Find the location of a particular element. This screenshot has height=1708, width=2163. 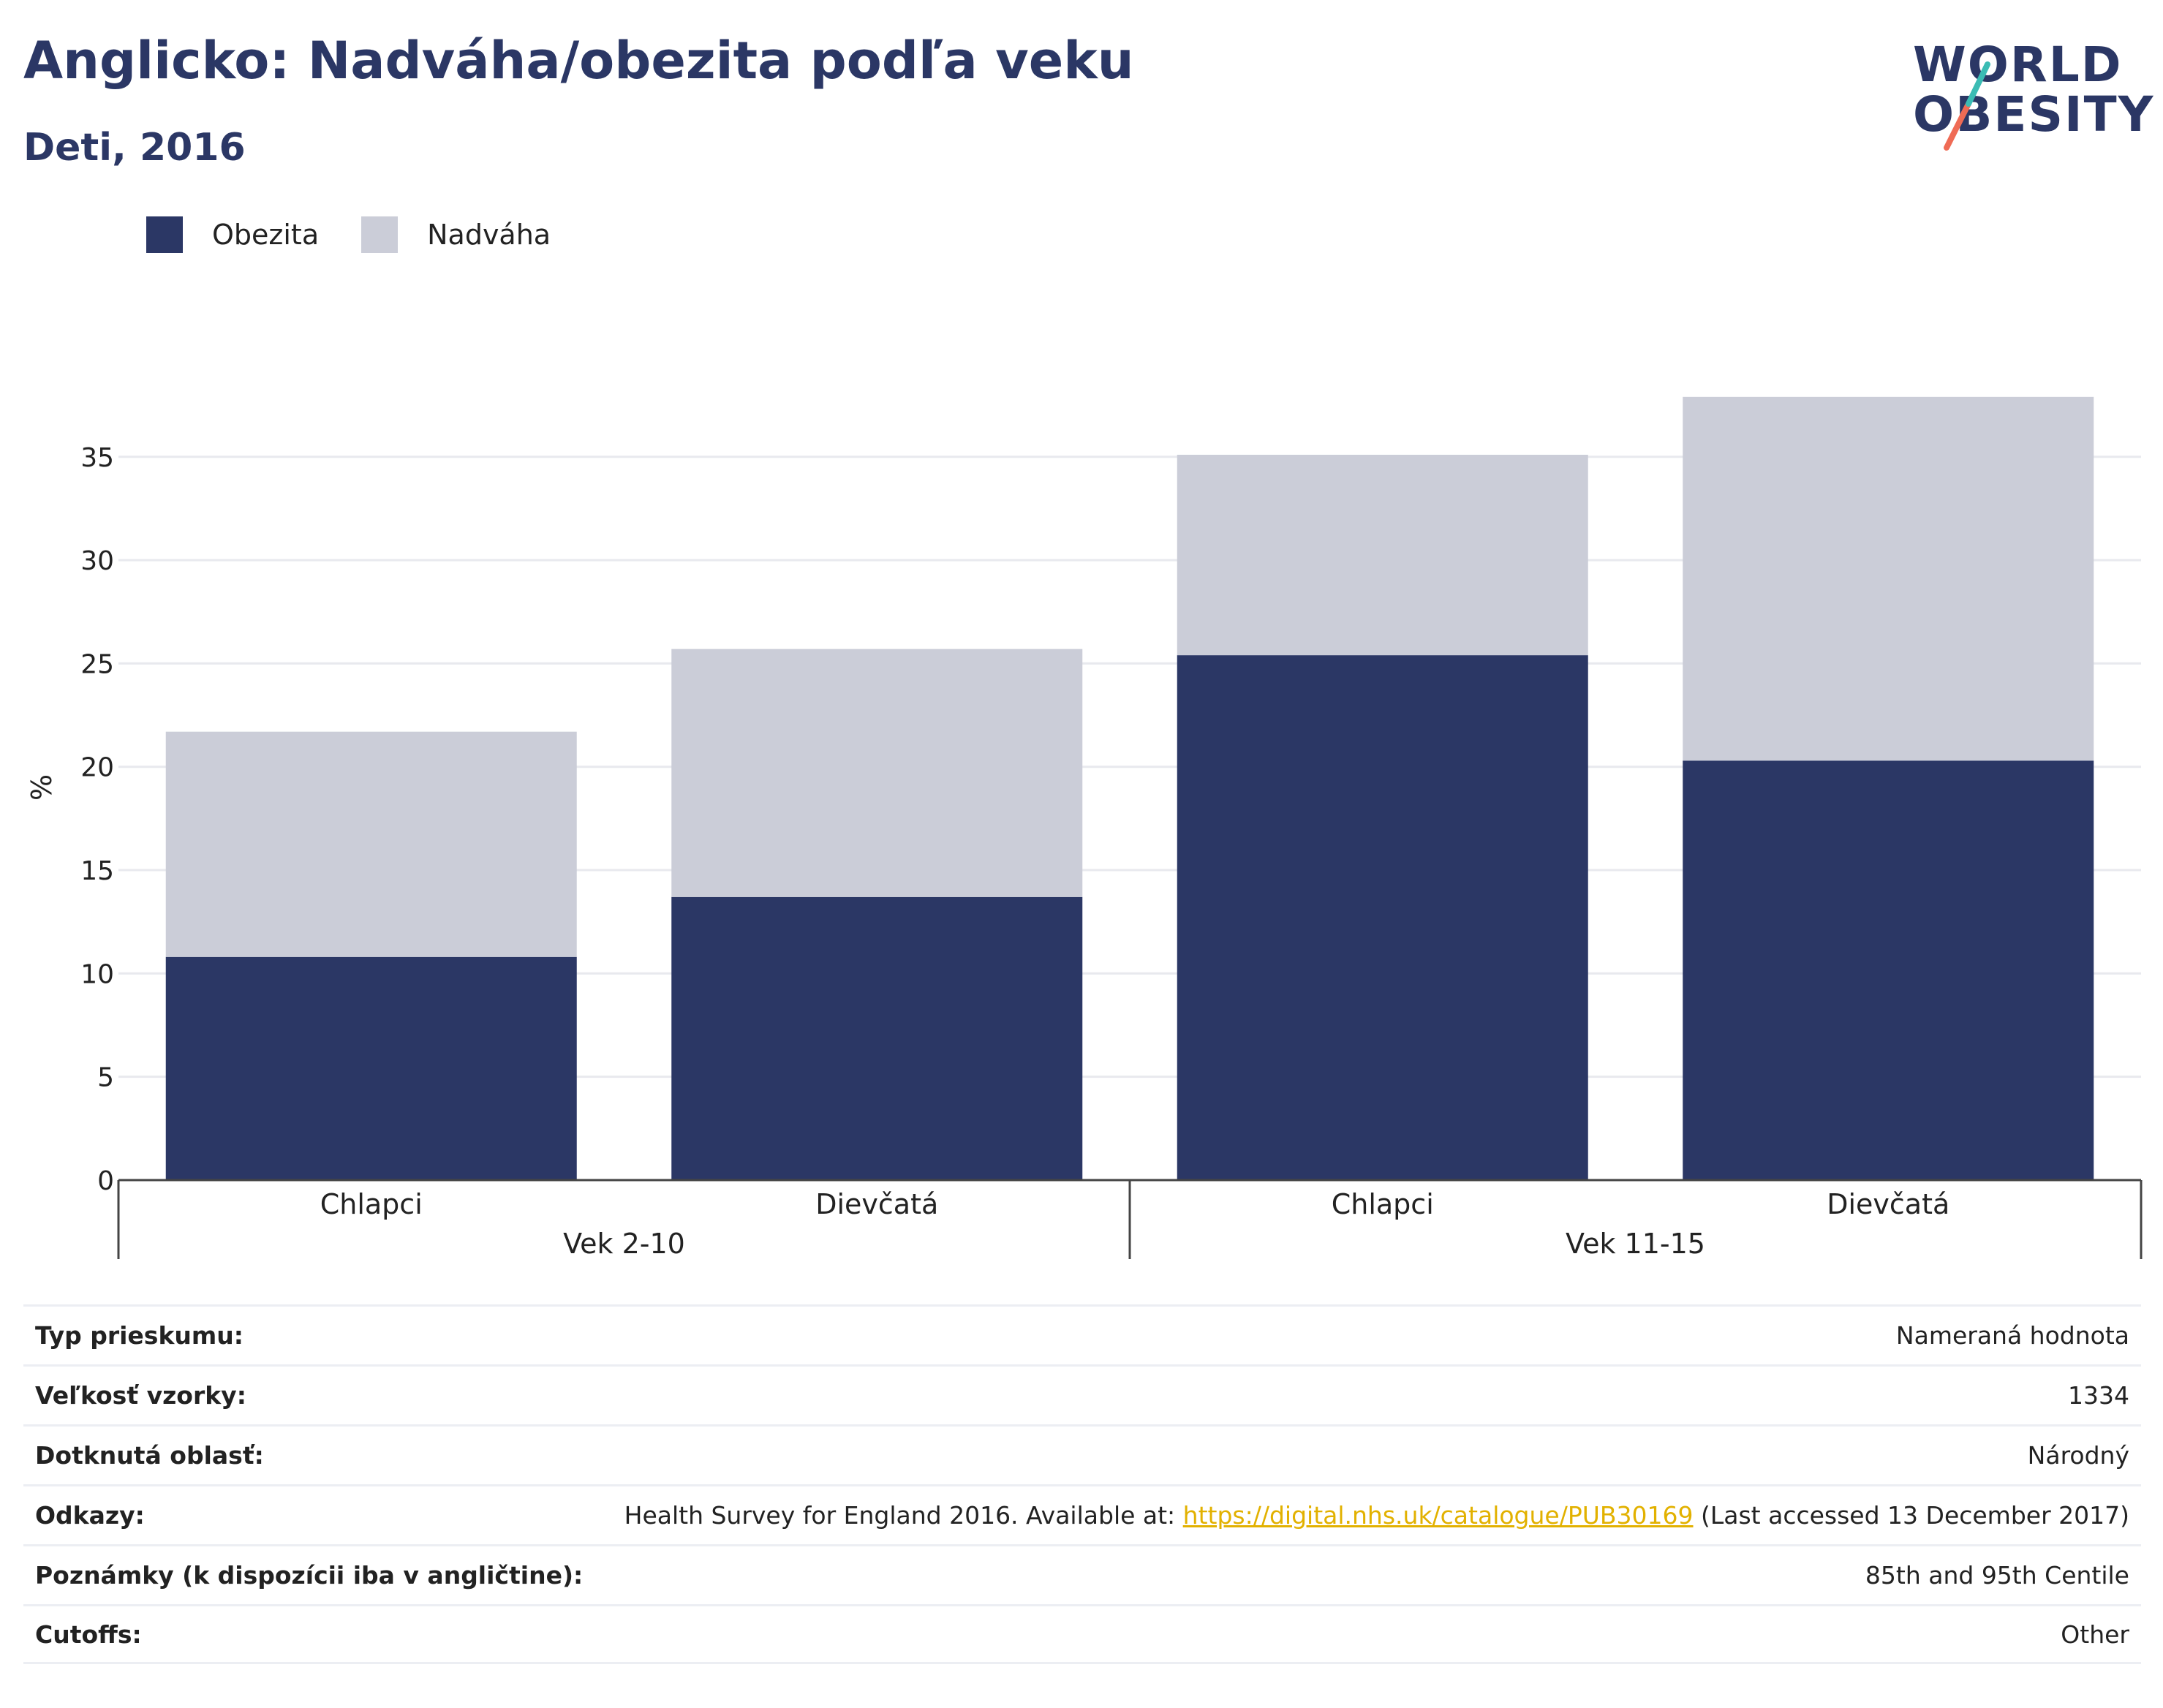

legend-label-nadvaha: Nadváha is located at coordinates (489, 235).